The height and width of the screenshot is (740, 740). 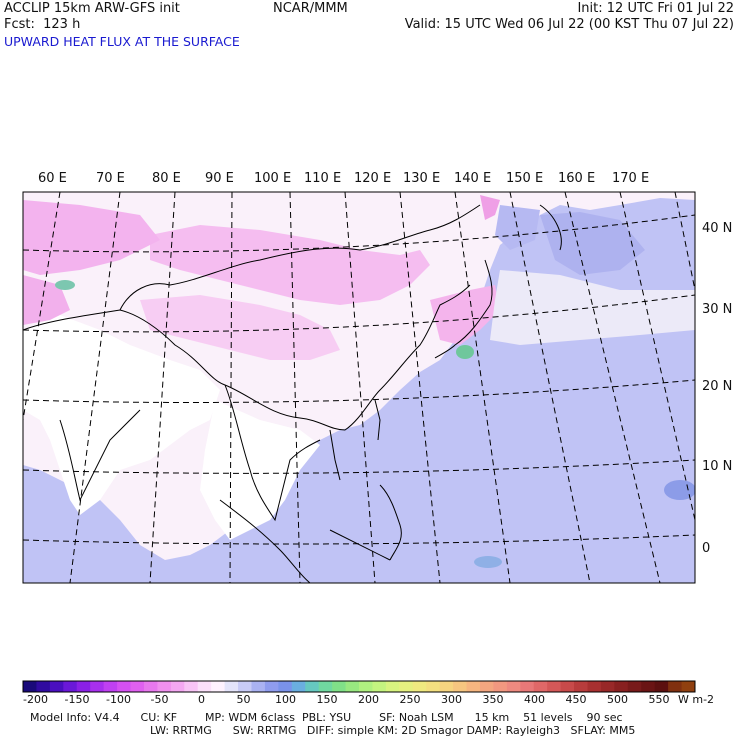 I want to click on lon-label: 70 E, so click(x=110, y=178).